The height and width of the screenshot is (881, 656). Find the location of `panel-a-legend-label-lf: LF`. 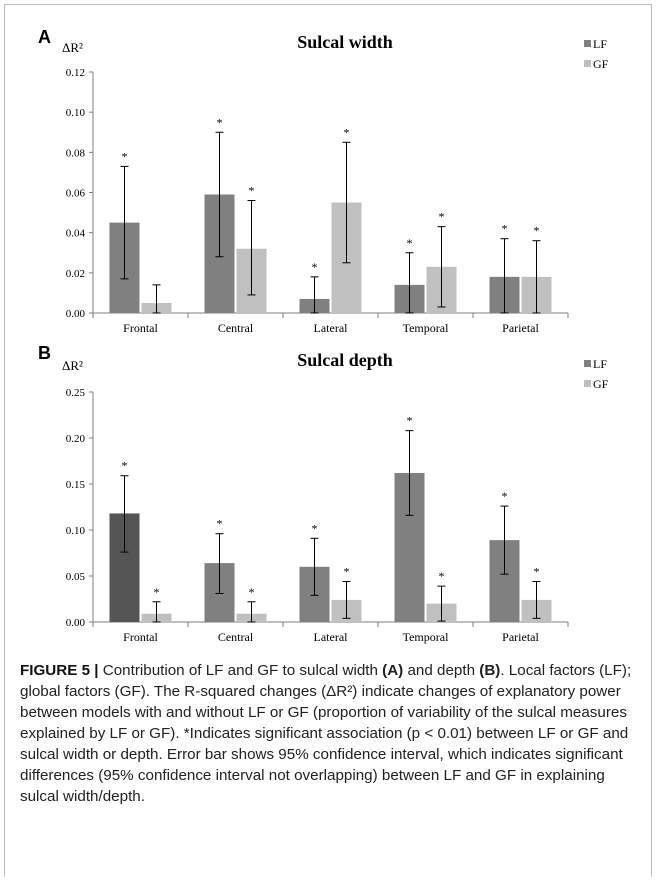

panel-a-legend-label-lf: LF is located at coordinates (600, 44).